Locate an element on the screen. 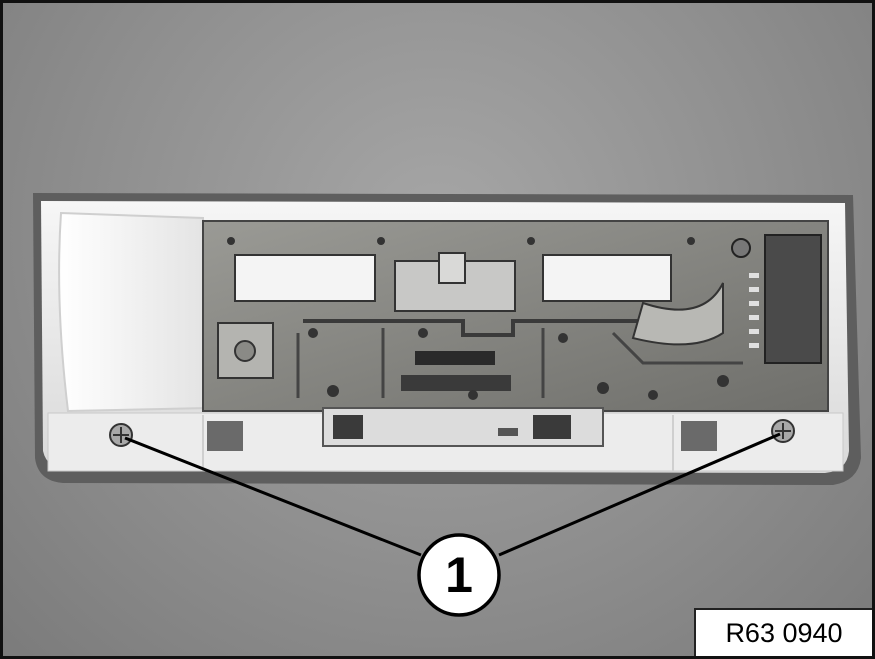  left-lens is located at coordinates (134, 312).